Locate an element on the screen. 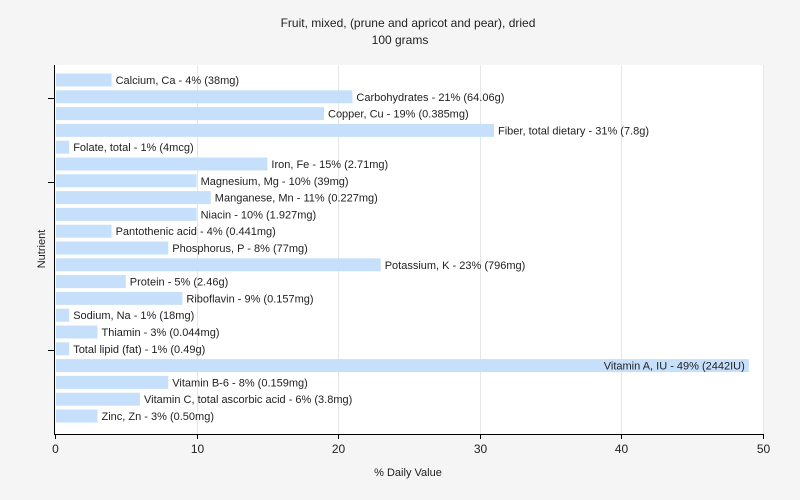 Image resolution: width=800 pixels, height=500 pixels. y-axis-ticks is located at coordinates (51, 224).